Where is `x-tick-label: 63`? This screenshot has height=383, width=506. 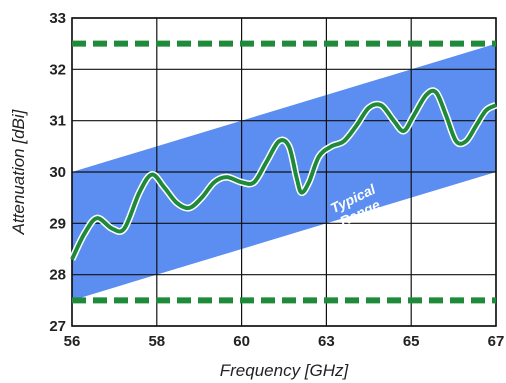
x-tick-label: 63 is located at coordinates (326, 341).